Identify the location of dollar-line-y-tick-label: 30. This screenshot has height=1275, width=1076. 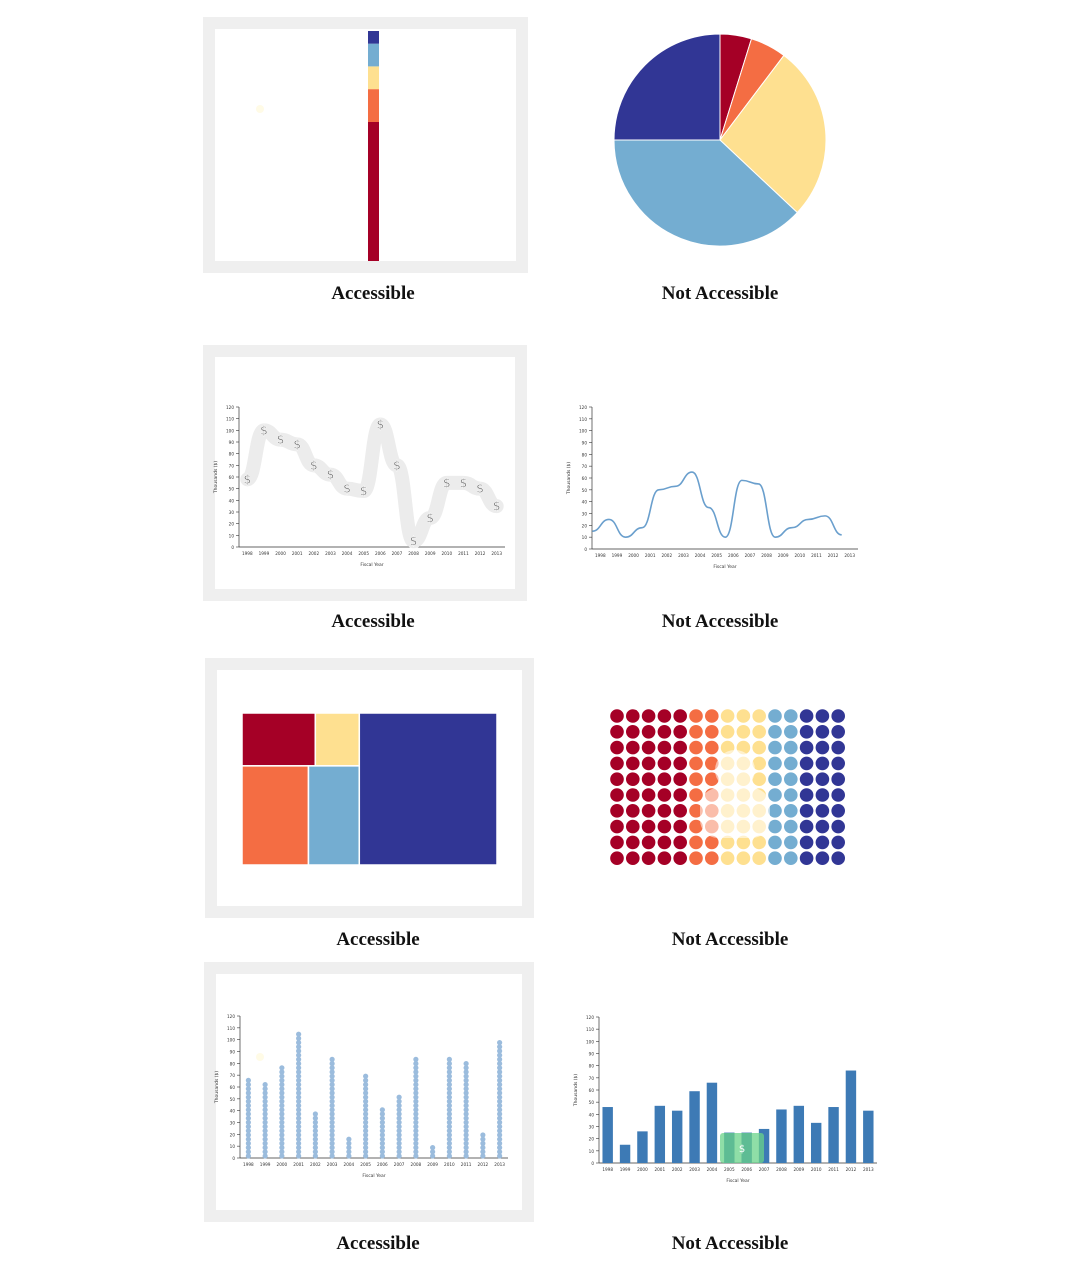
(232, 512).